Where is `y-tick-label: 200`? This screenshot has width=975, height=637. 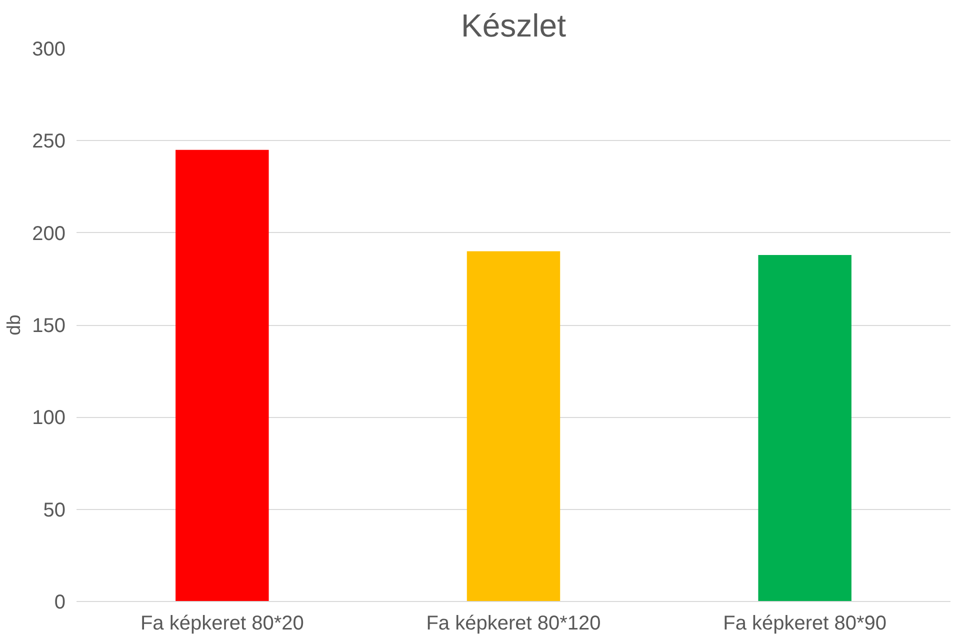 y-tick-label: 200 is located at coordinates (49, 233).